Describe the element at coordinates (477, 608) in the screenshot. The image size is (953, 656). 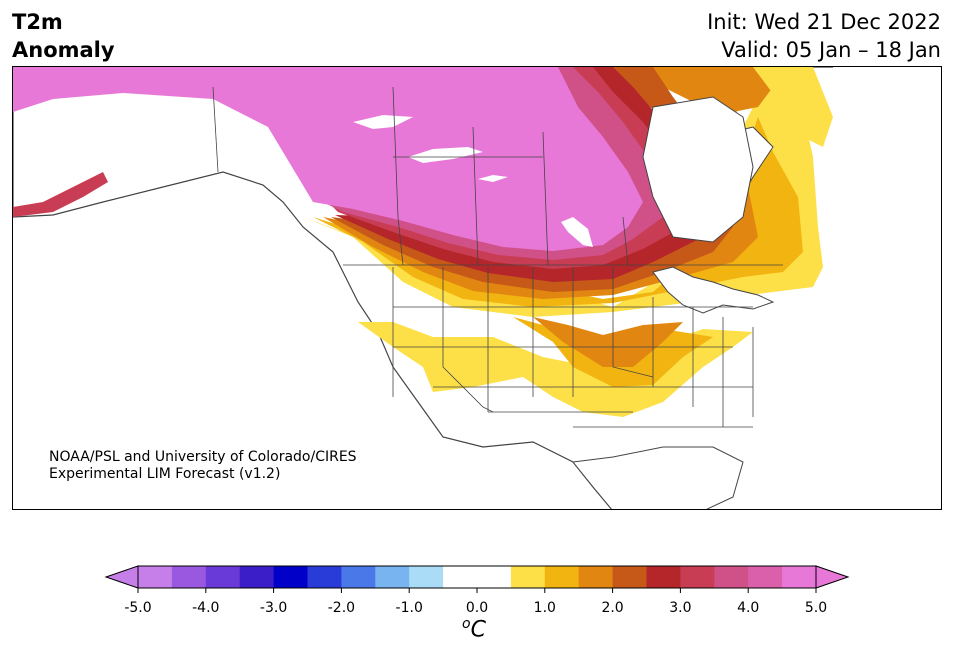
I see `colorbar-tick-label: 0.0` at that location.